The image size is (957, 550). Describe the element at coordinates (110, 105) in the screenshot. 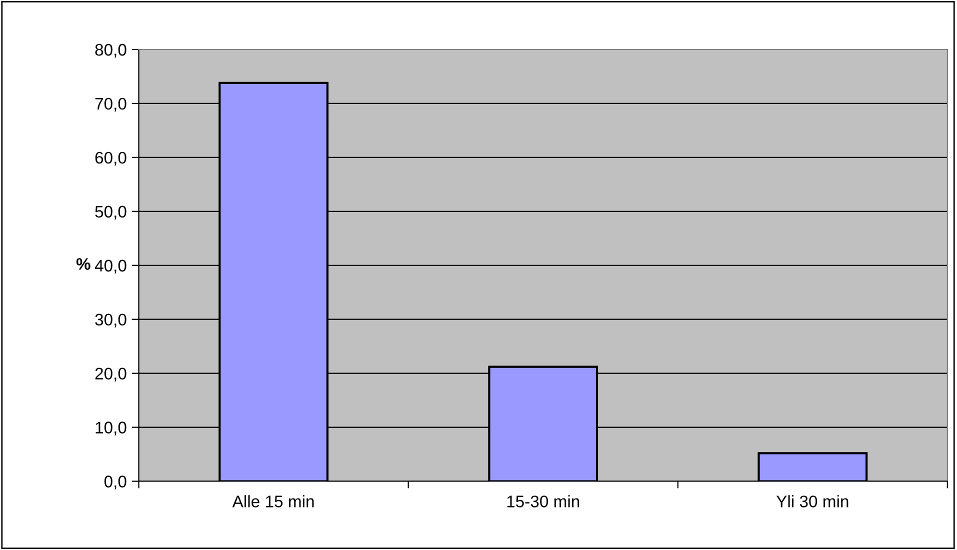

I see `y-tick-label: 70,0` at that location.